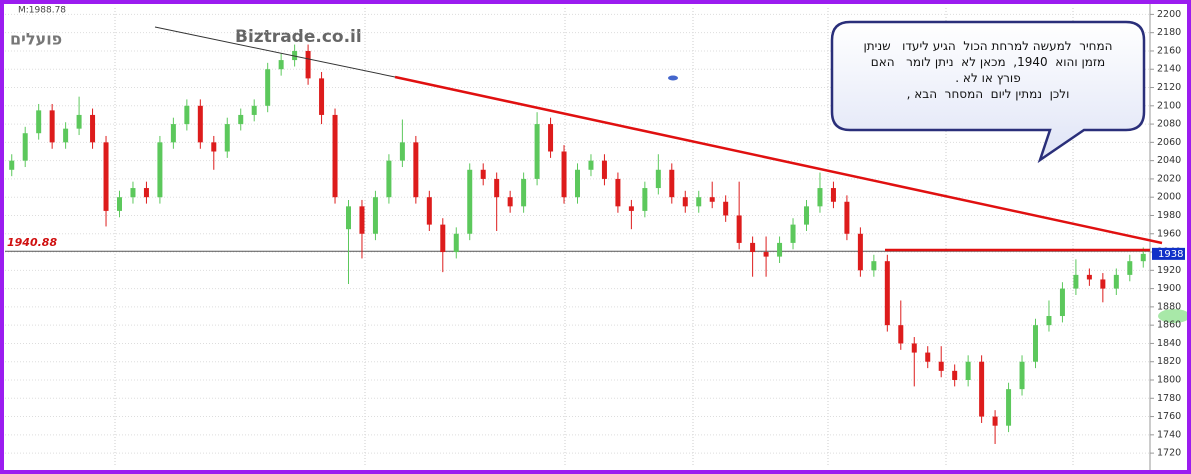 This screenshot has width=1191, height=474. I want to click on marker-icon, so click(673, 78).